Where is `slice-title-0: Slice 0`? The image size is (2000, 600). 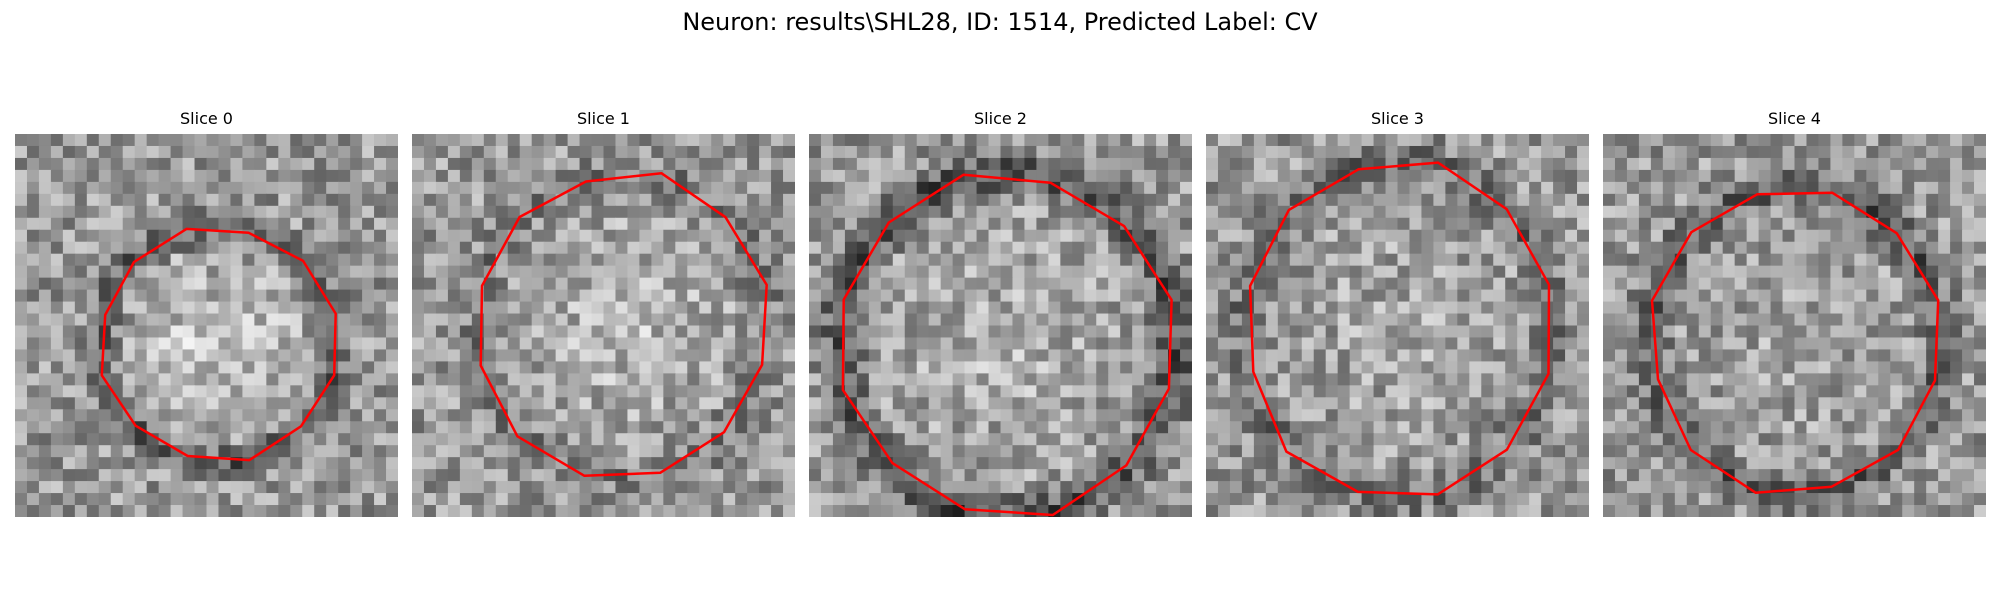
slice-title-0: Slice 0 is located at coordinates (206, 118).